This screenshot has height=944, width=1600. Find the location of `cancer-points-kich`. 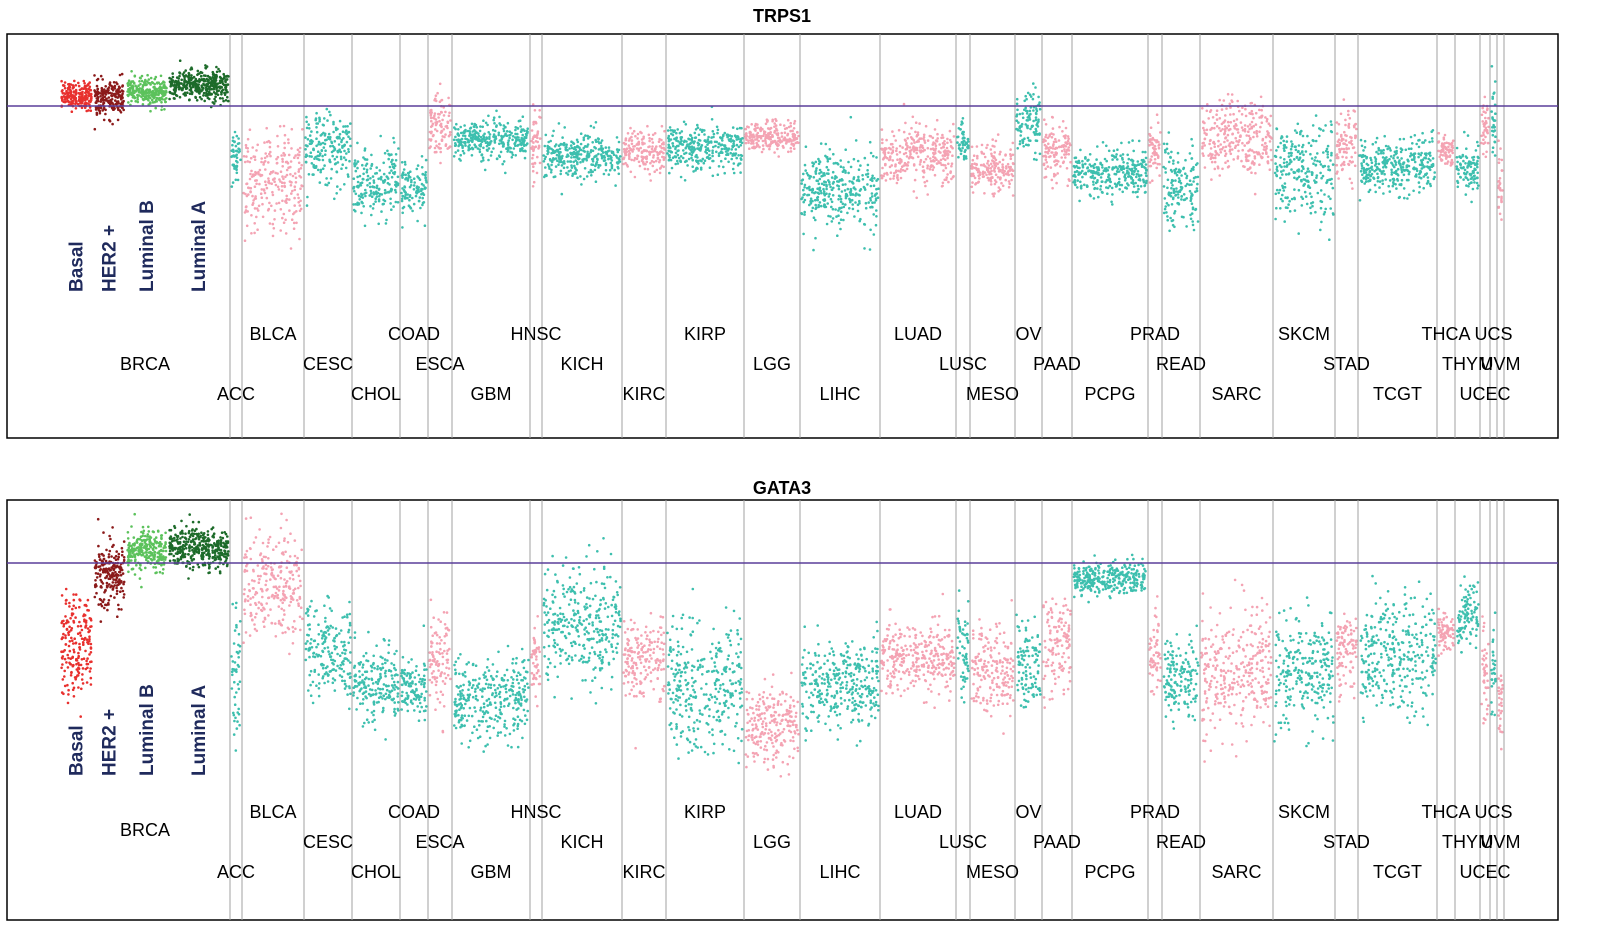

cancer-points-kich is located at coordinates (582, 158).